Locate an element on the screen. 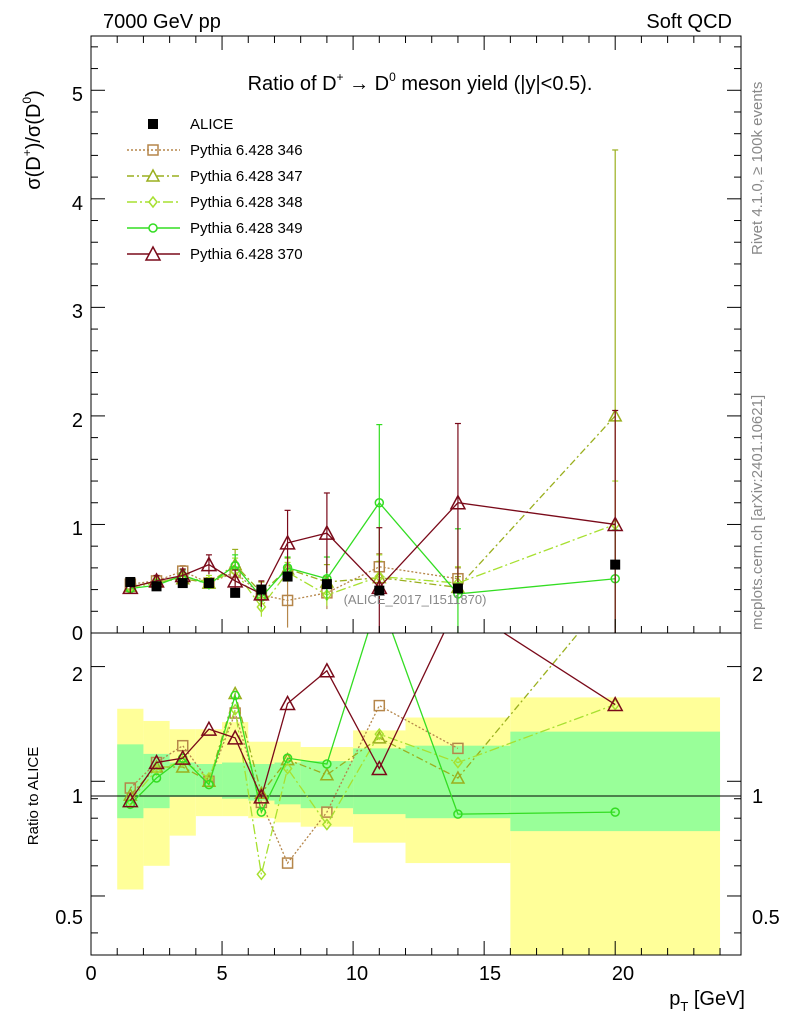 This screenshot has height=1024, width=786. bottom-line-p346 is located at coordinates (294, 784).